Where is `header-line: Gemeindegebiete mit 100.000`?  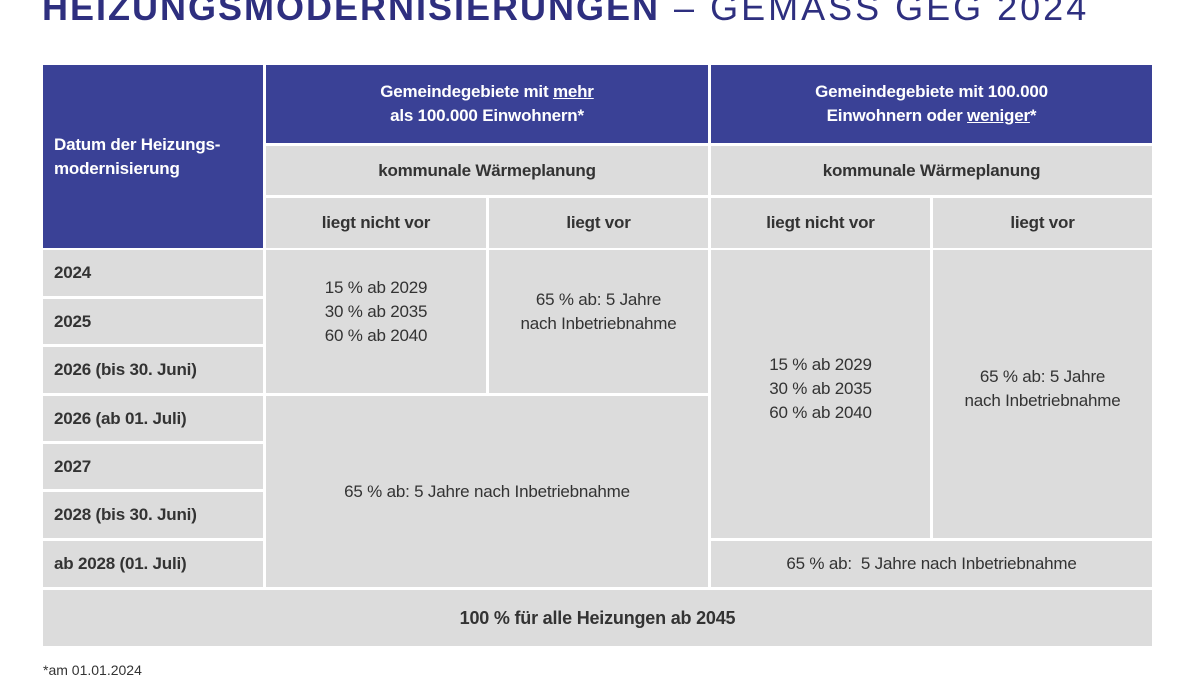 header-line: Gemeindegebiete mit 100.000 is located at coordinates (931, 91).